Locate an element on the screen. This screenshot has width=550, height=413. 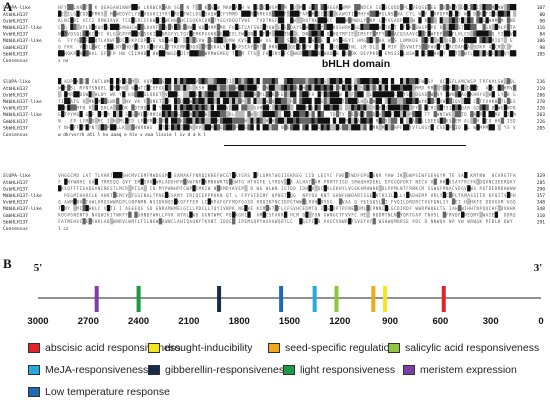
alignment-residue: G is located at coordinates (160, 88).